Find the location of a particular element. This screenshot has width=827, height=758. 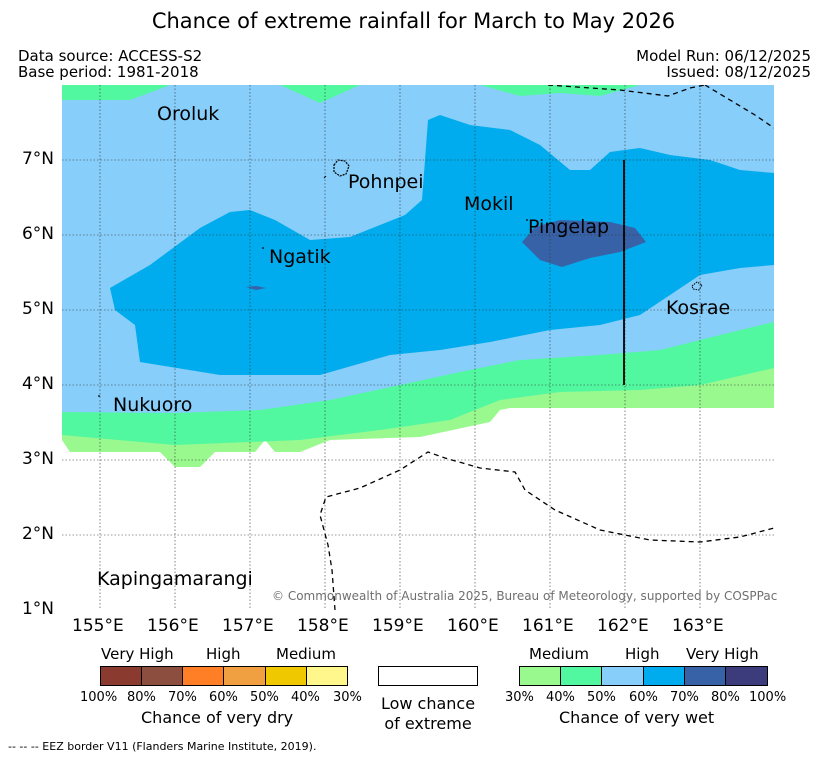

data-source: Data source: ACCESS-S2 is located at coordinates (110, 56).